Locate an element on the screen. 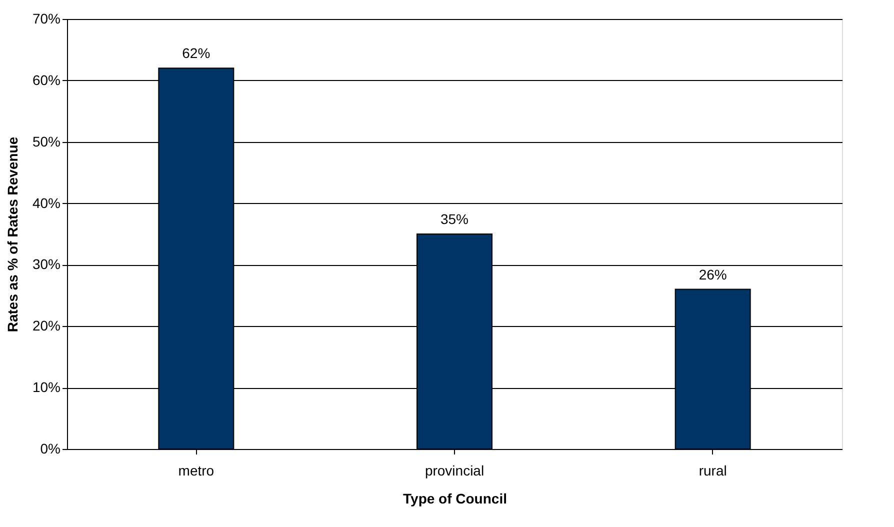 The image size is (894, 527). y-tick-label: 60% is located at coordinates (46, 80).